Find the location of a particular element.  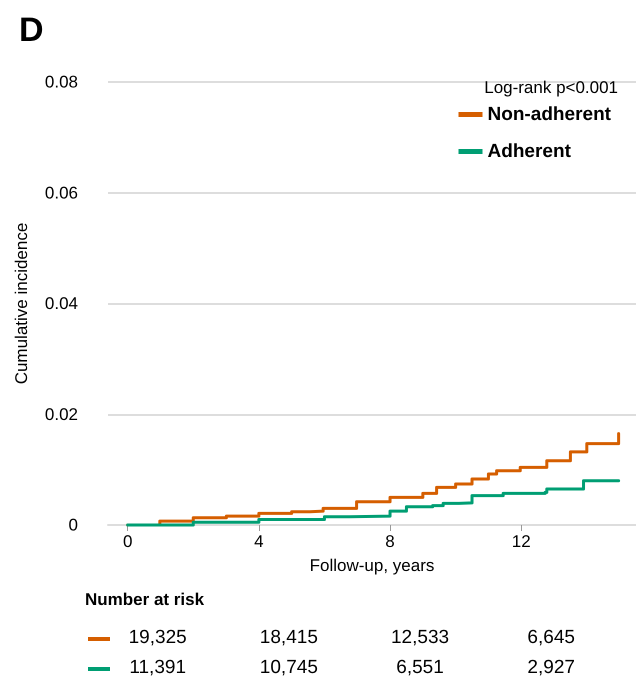

x-axis-title: Follow-up, years is located at coordinates (372, 565).